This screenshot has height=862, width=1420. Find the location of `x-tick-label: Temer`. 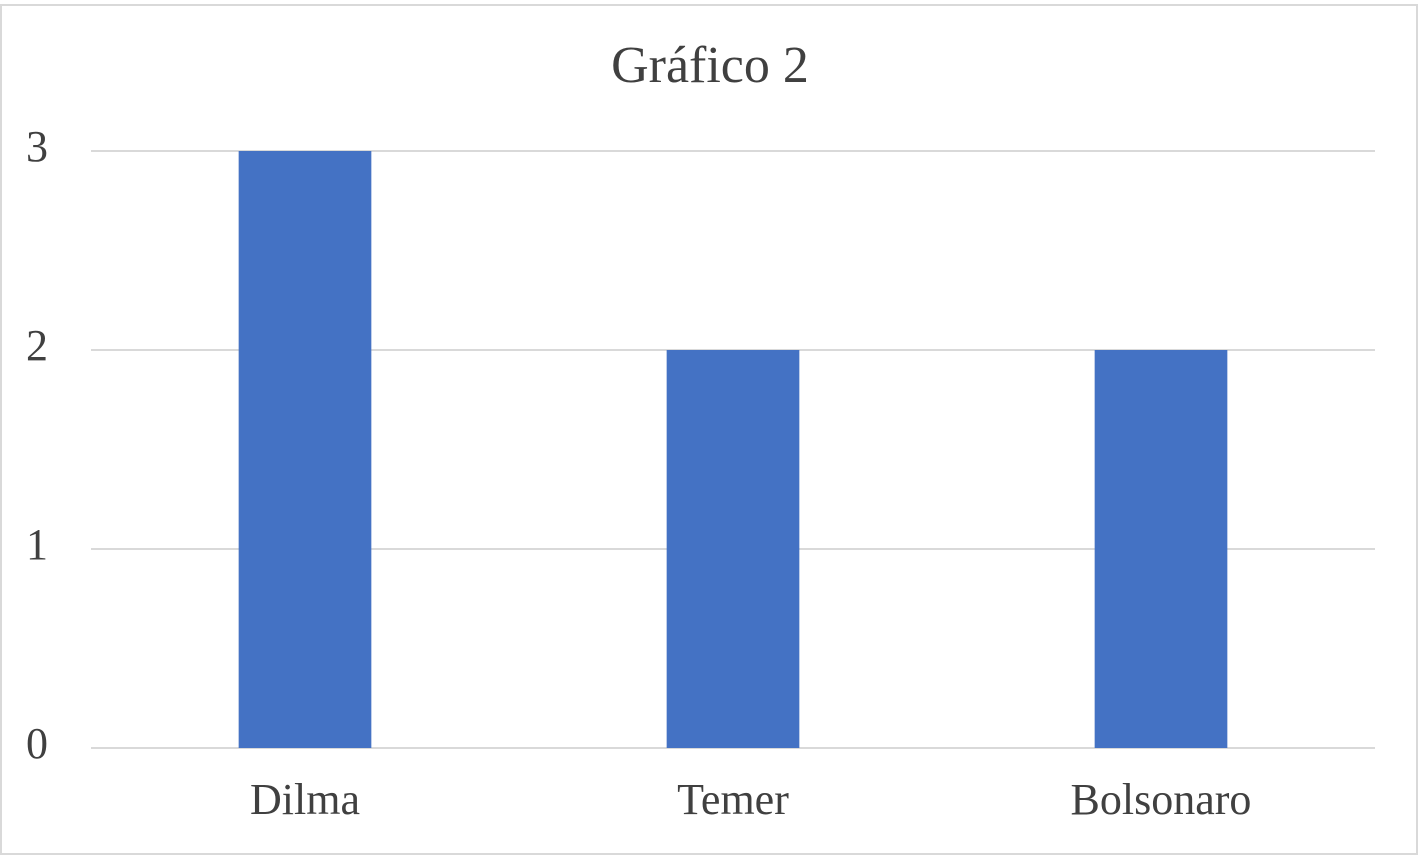

x-tick-label: Temer is located at coordinates (733, 799).